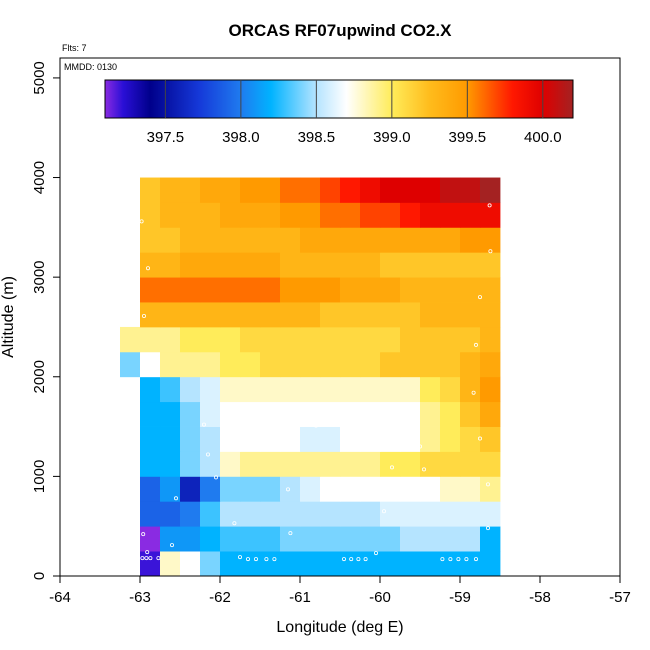  I want to click on chart-title: ORCAS RF07upwind CO2.X, so click(341, 30).